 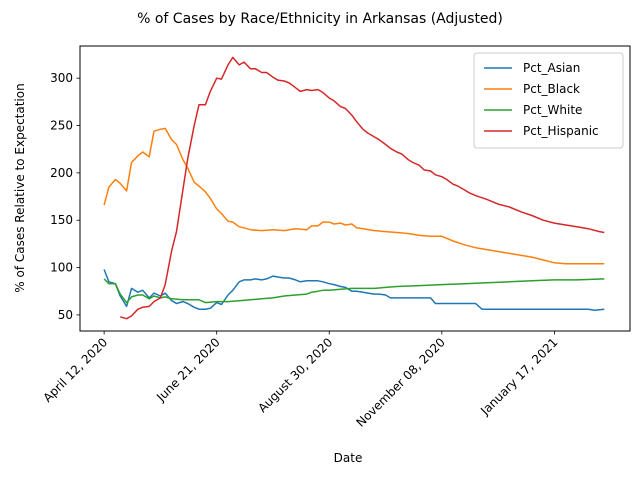 I want to click on x-tick-label: November 08, 2020, so click(x=400, y=382).